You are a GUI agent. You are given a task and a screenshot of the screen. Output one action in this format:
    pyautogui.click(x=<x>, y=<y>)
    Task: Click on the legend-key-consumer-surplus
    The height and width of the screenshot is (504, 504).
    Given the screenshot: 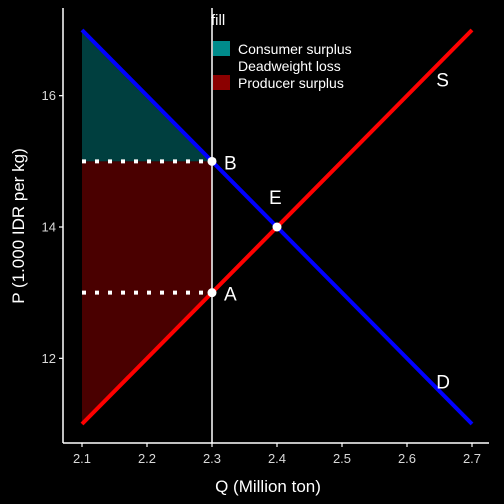 What is the action you would take?
    pyautogui.click(x=221, y=48)
    